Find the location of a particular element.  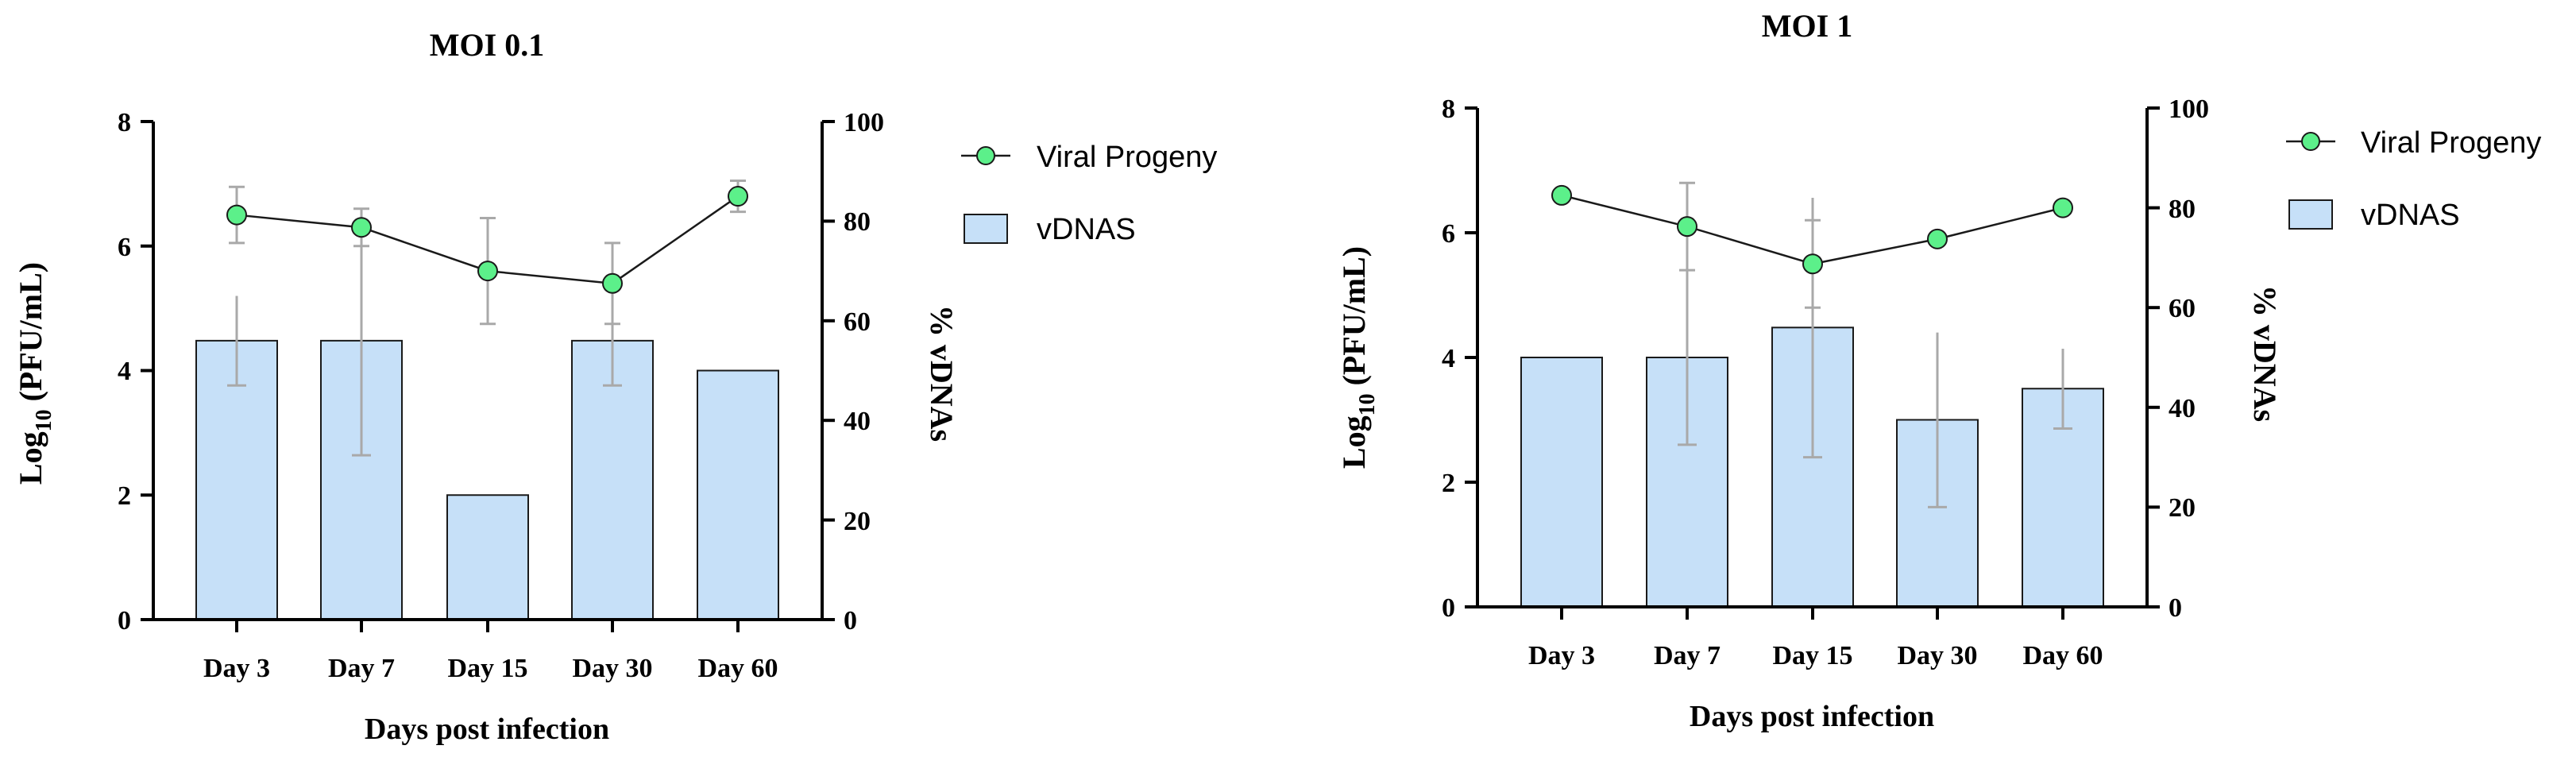

chart-title: MOI 1 is located at coordinates (1807, 26).